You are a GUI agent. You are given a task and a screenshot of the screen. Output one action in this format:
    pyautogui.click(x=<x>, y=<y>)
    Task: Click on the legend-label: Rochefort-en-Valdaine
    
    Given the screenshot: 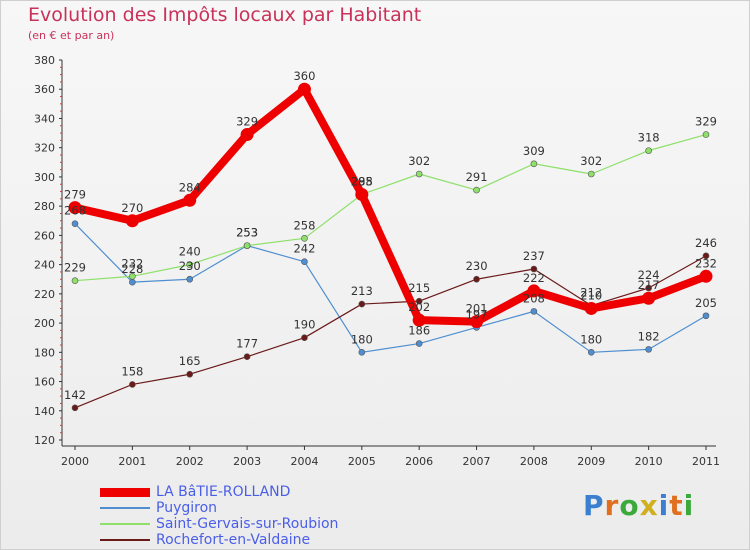 What is the action you would take?
    pyautogui.click(x=233, y=540)
    